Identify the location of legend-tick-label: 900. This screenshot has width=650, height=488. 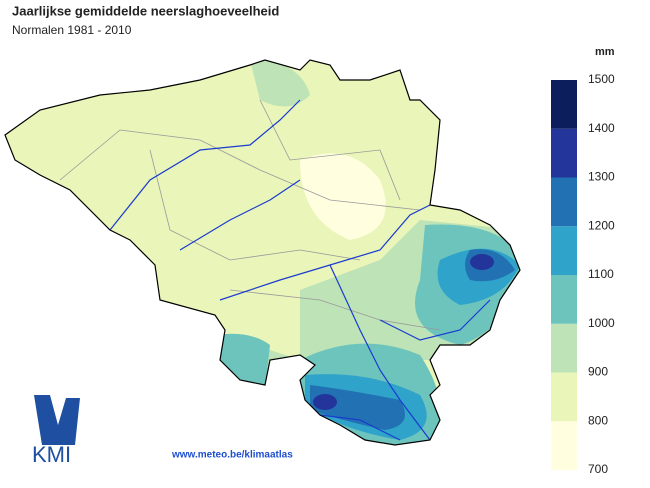
(598, 372).